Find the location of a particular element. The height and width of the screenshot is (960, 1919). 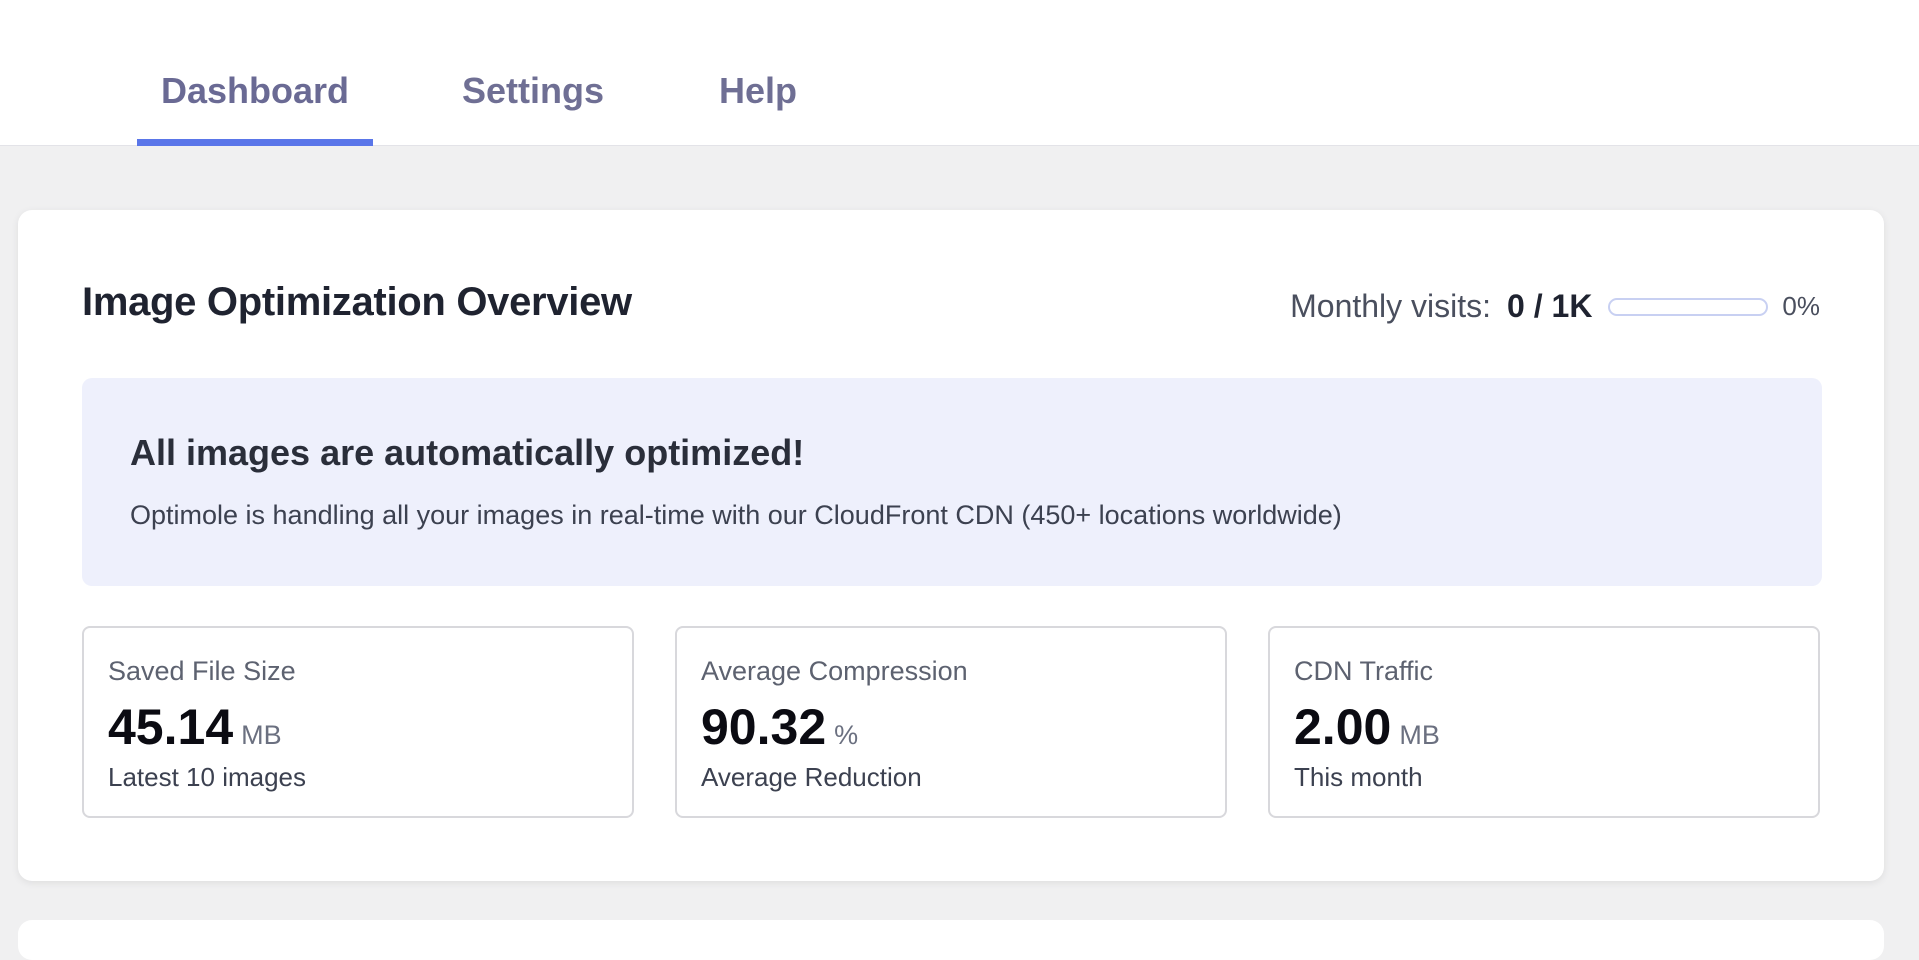

monthly-visits-label: Monthly visits: is located at coordinates (1391, 306).